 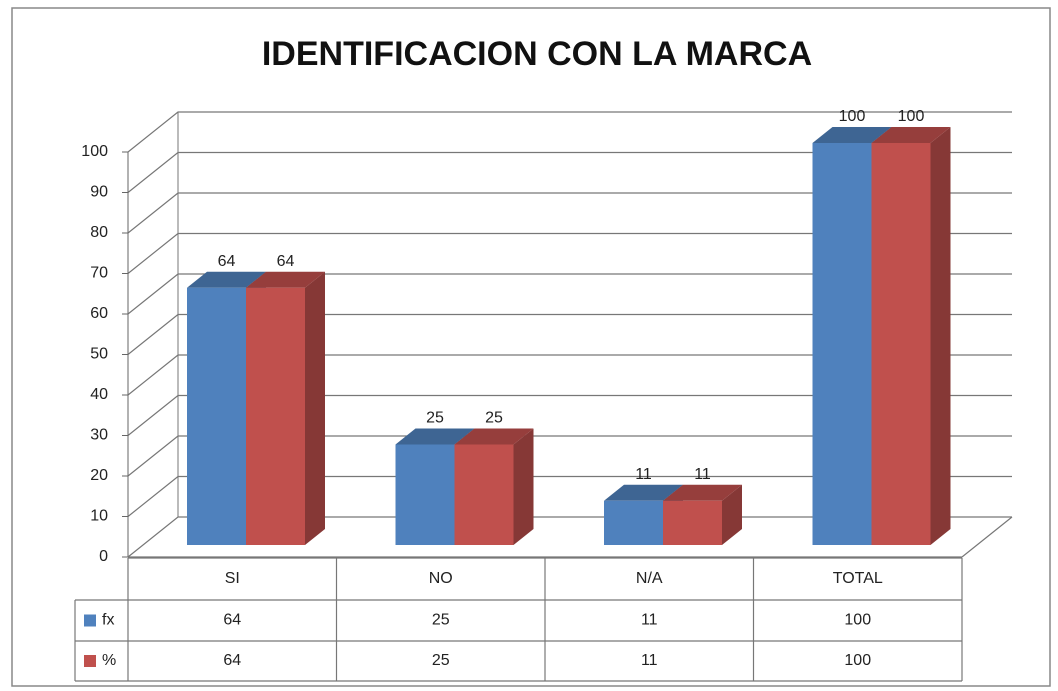 What do you see at coordinates (103, 556) in the screenshot?
I see `y-tick-label: 0` at bounding box center [103, 556].